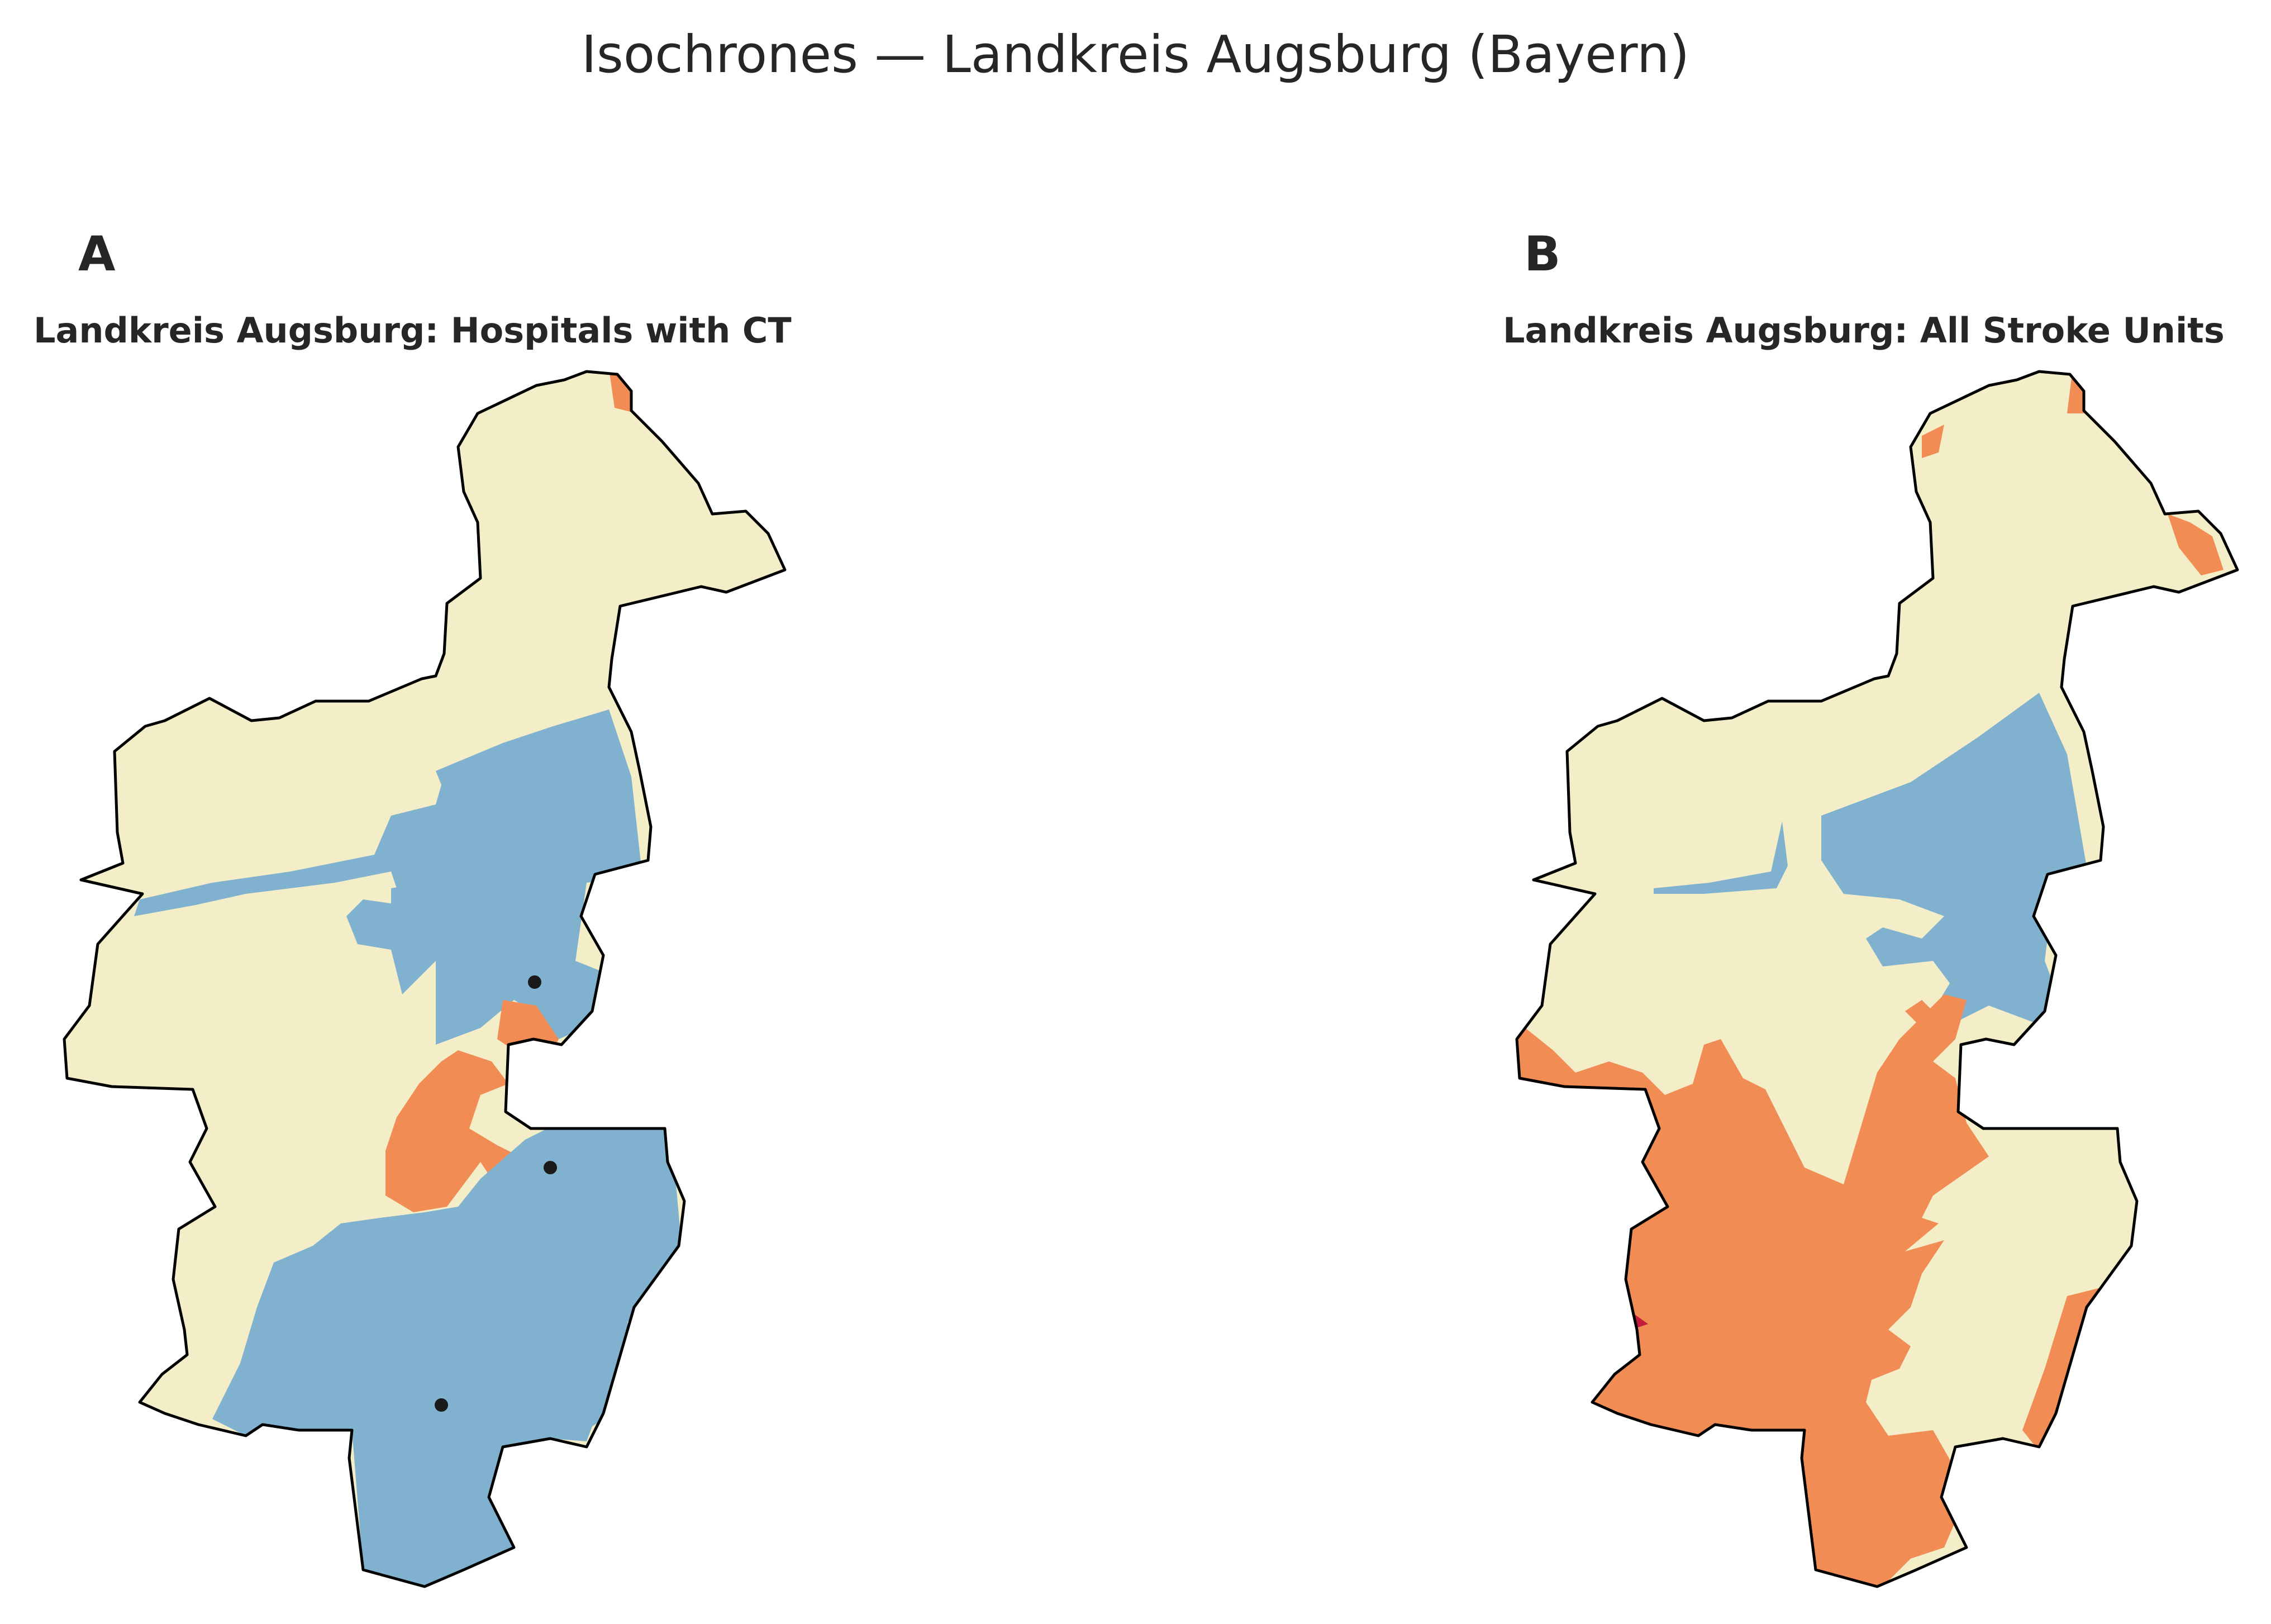 The image size is (2271, 1624). I want to click on panel-b-letter: B, so click(1542, 254).